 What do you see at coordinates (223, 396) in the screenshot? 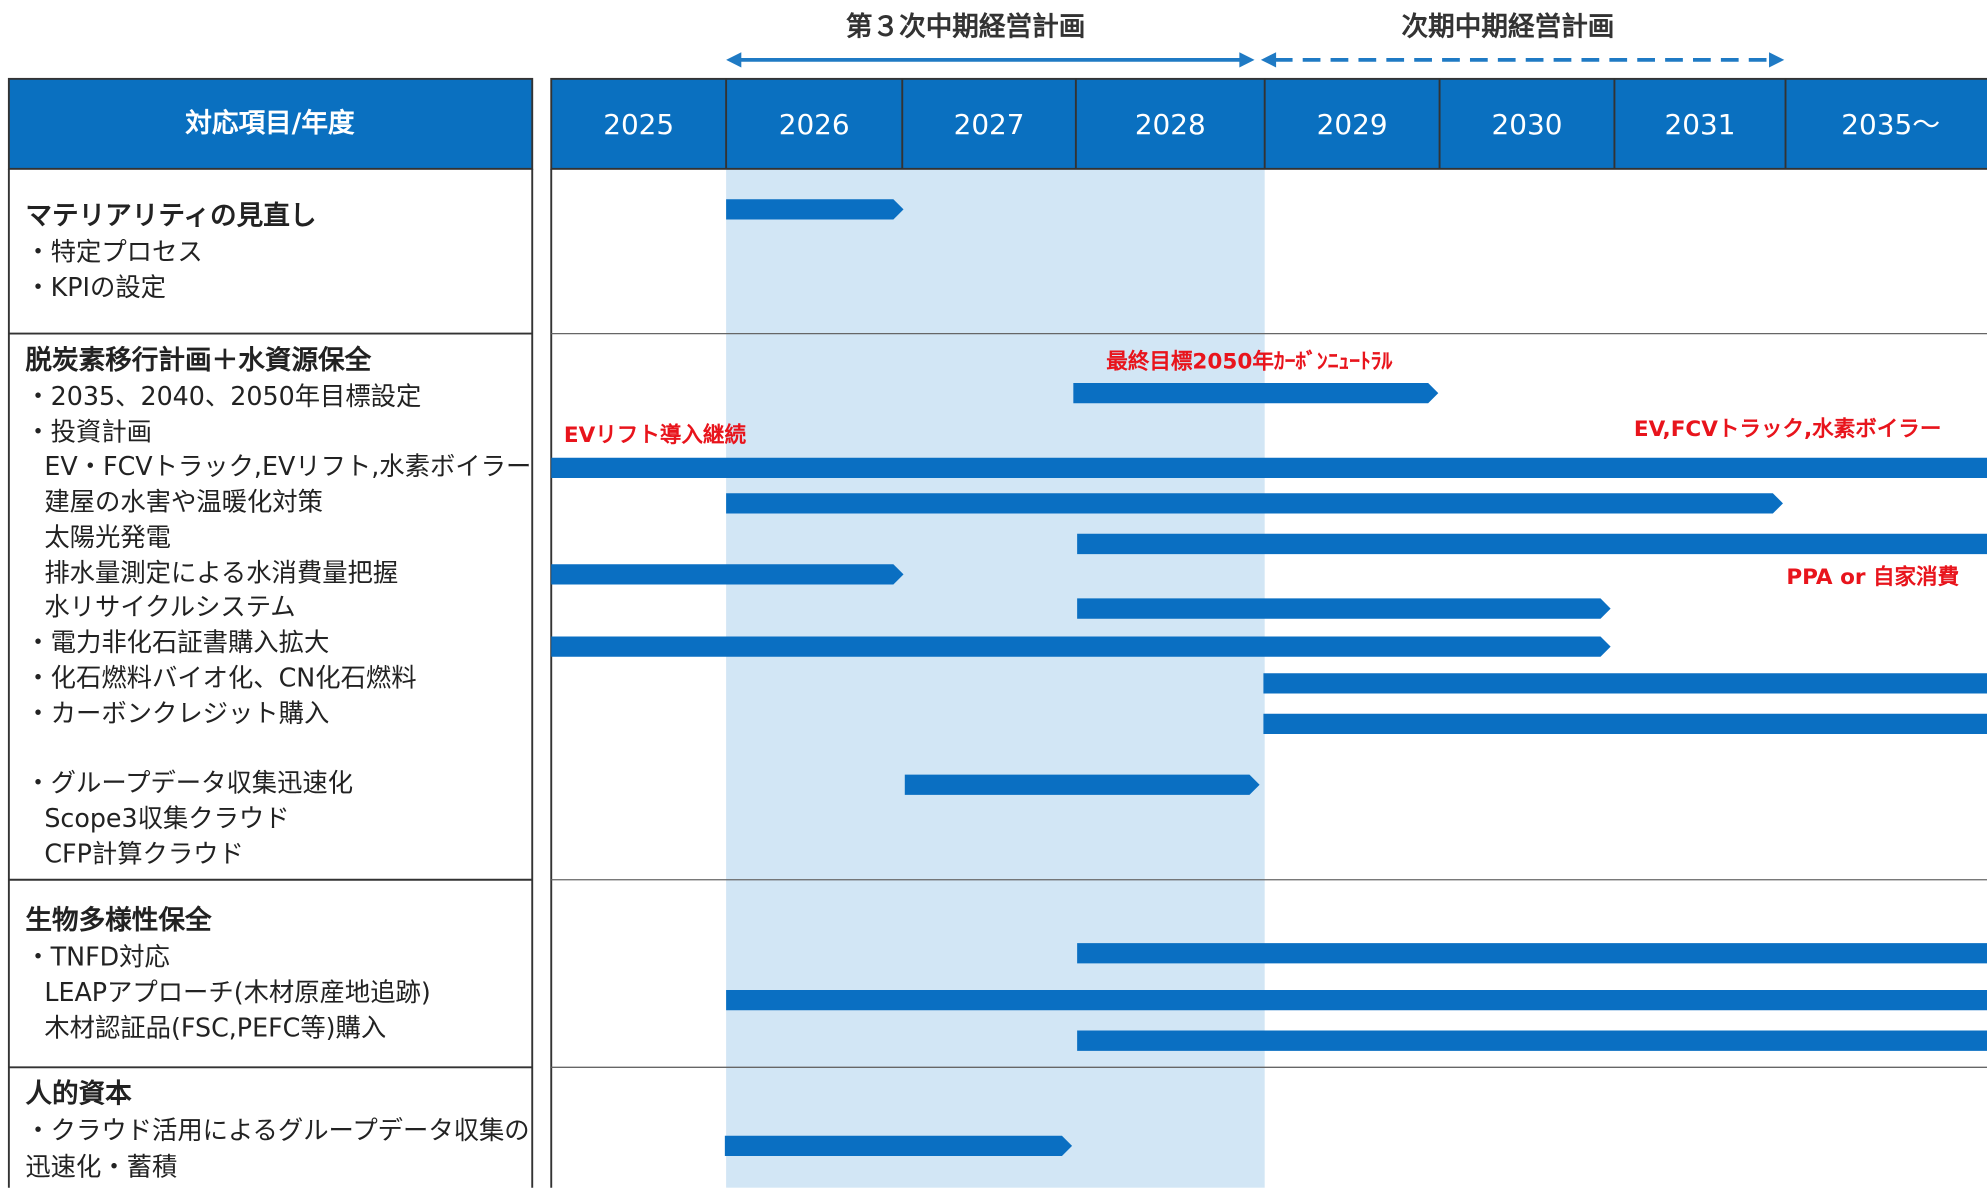
I see `row-item: ・2035、2040、2050年目標設定` at bounding box center [223, 396].